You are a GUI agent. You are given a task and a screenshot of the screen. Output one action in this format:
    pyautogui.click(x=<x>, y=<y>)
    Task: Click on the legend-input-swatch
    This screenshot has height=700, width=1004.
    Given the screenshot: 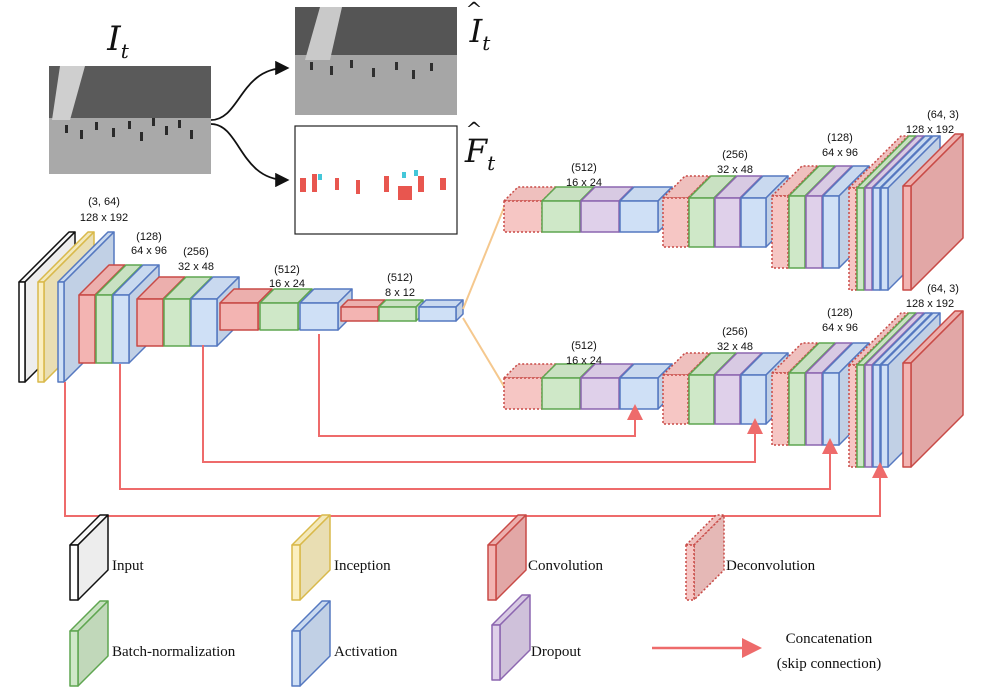 What is the action you would take?
    pyautogui.click(x=89, y=557)
    